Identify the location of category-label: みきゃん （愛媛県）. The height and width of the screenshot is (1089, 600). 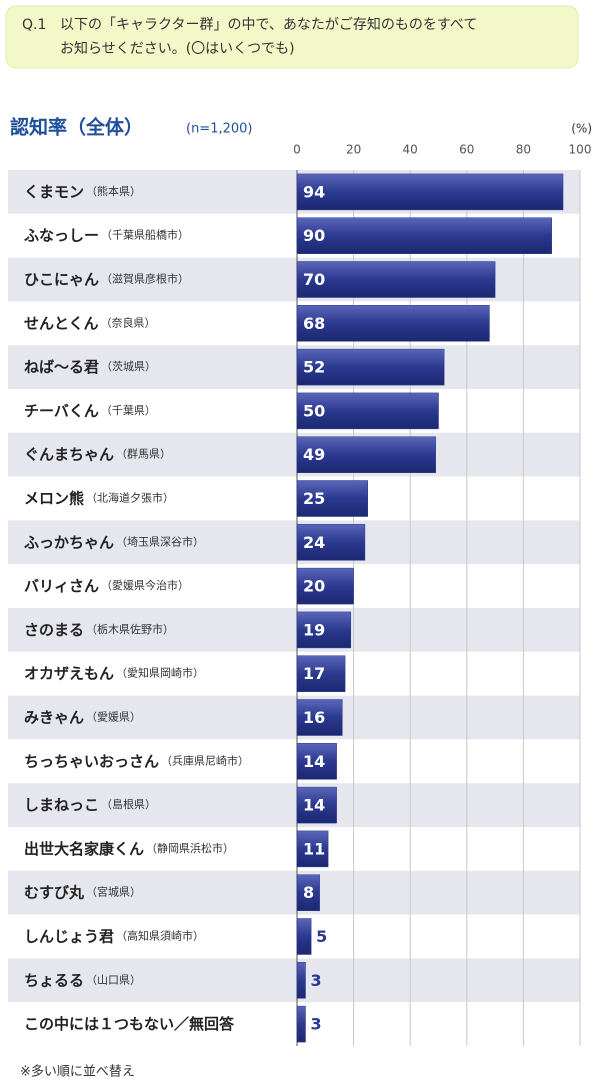
(82, 717).